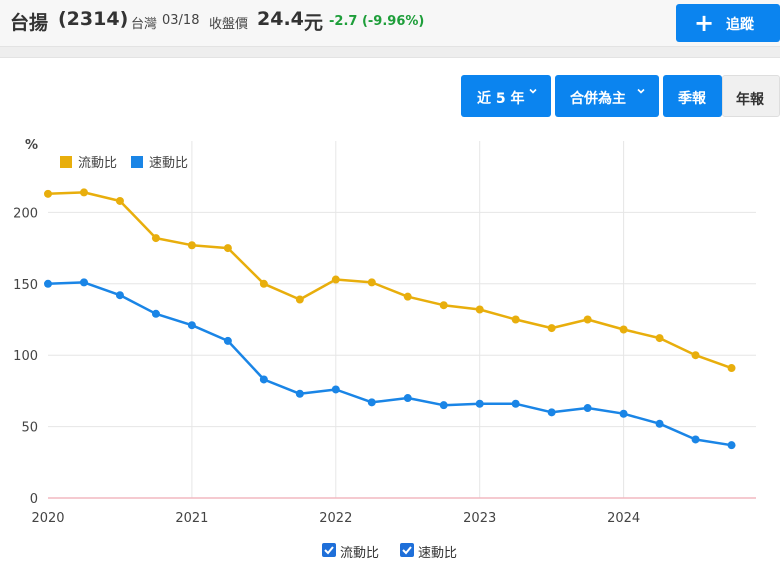  Describe the element at coordinates (25, 285) in the screenshot. I see `y-tick-label: 150` at that location.